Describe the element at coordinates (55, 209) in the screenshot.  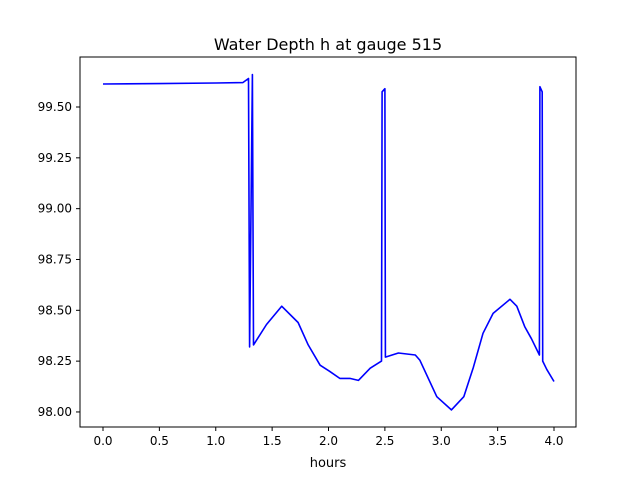
I see `y-tick-label: 99.00` at that location.